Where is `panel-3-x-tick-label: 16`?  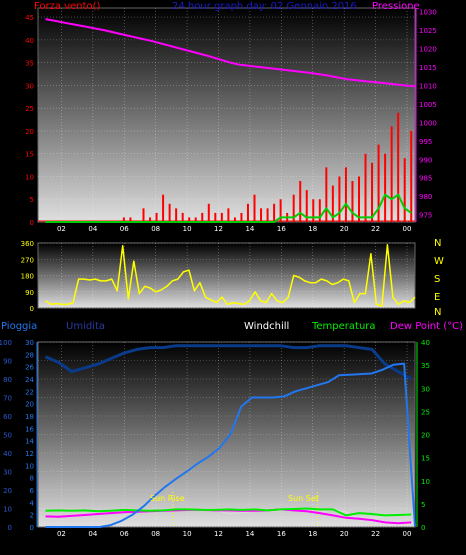
panel-3-x-tick-label: 16 is located at coordinates (281, 534).